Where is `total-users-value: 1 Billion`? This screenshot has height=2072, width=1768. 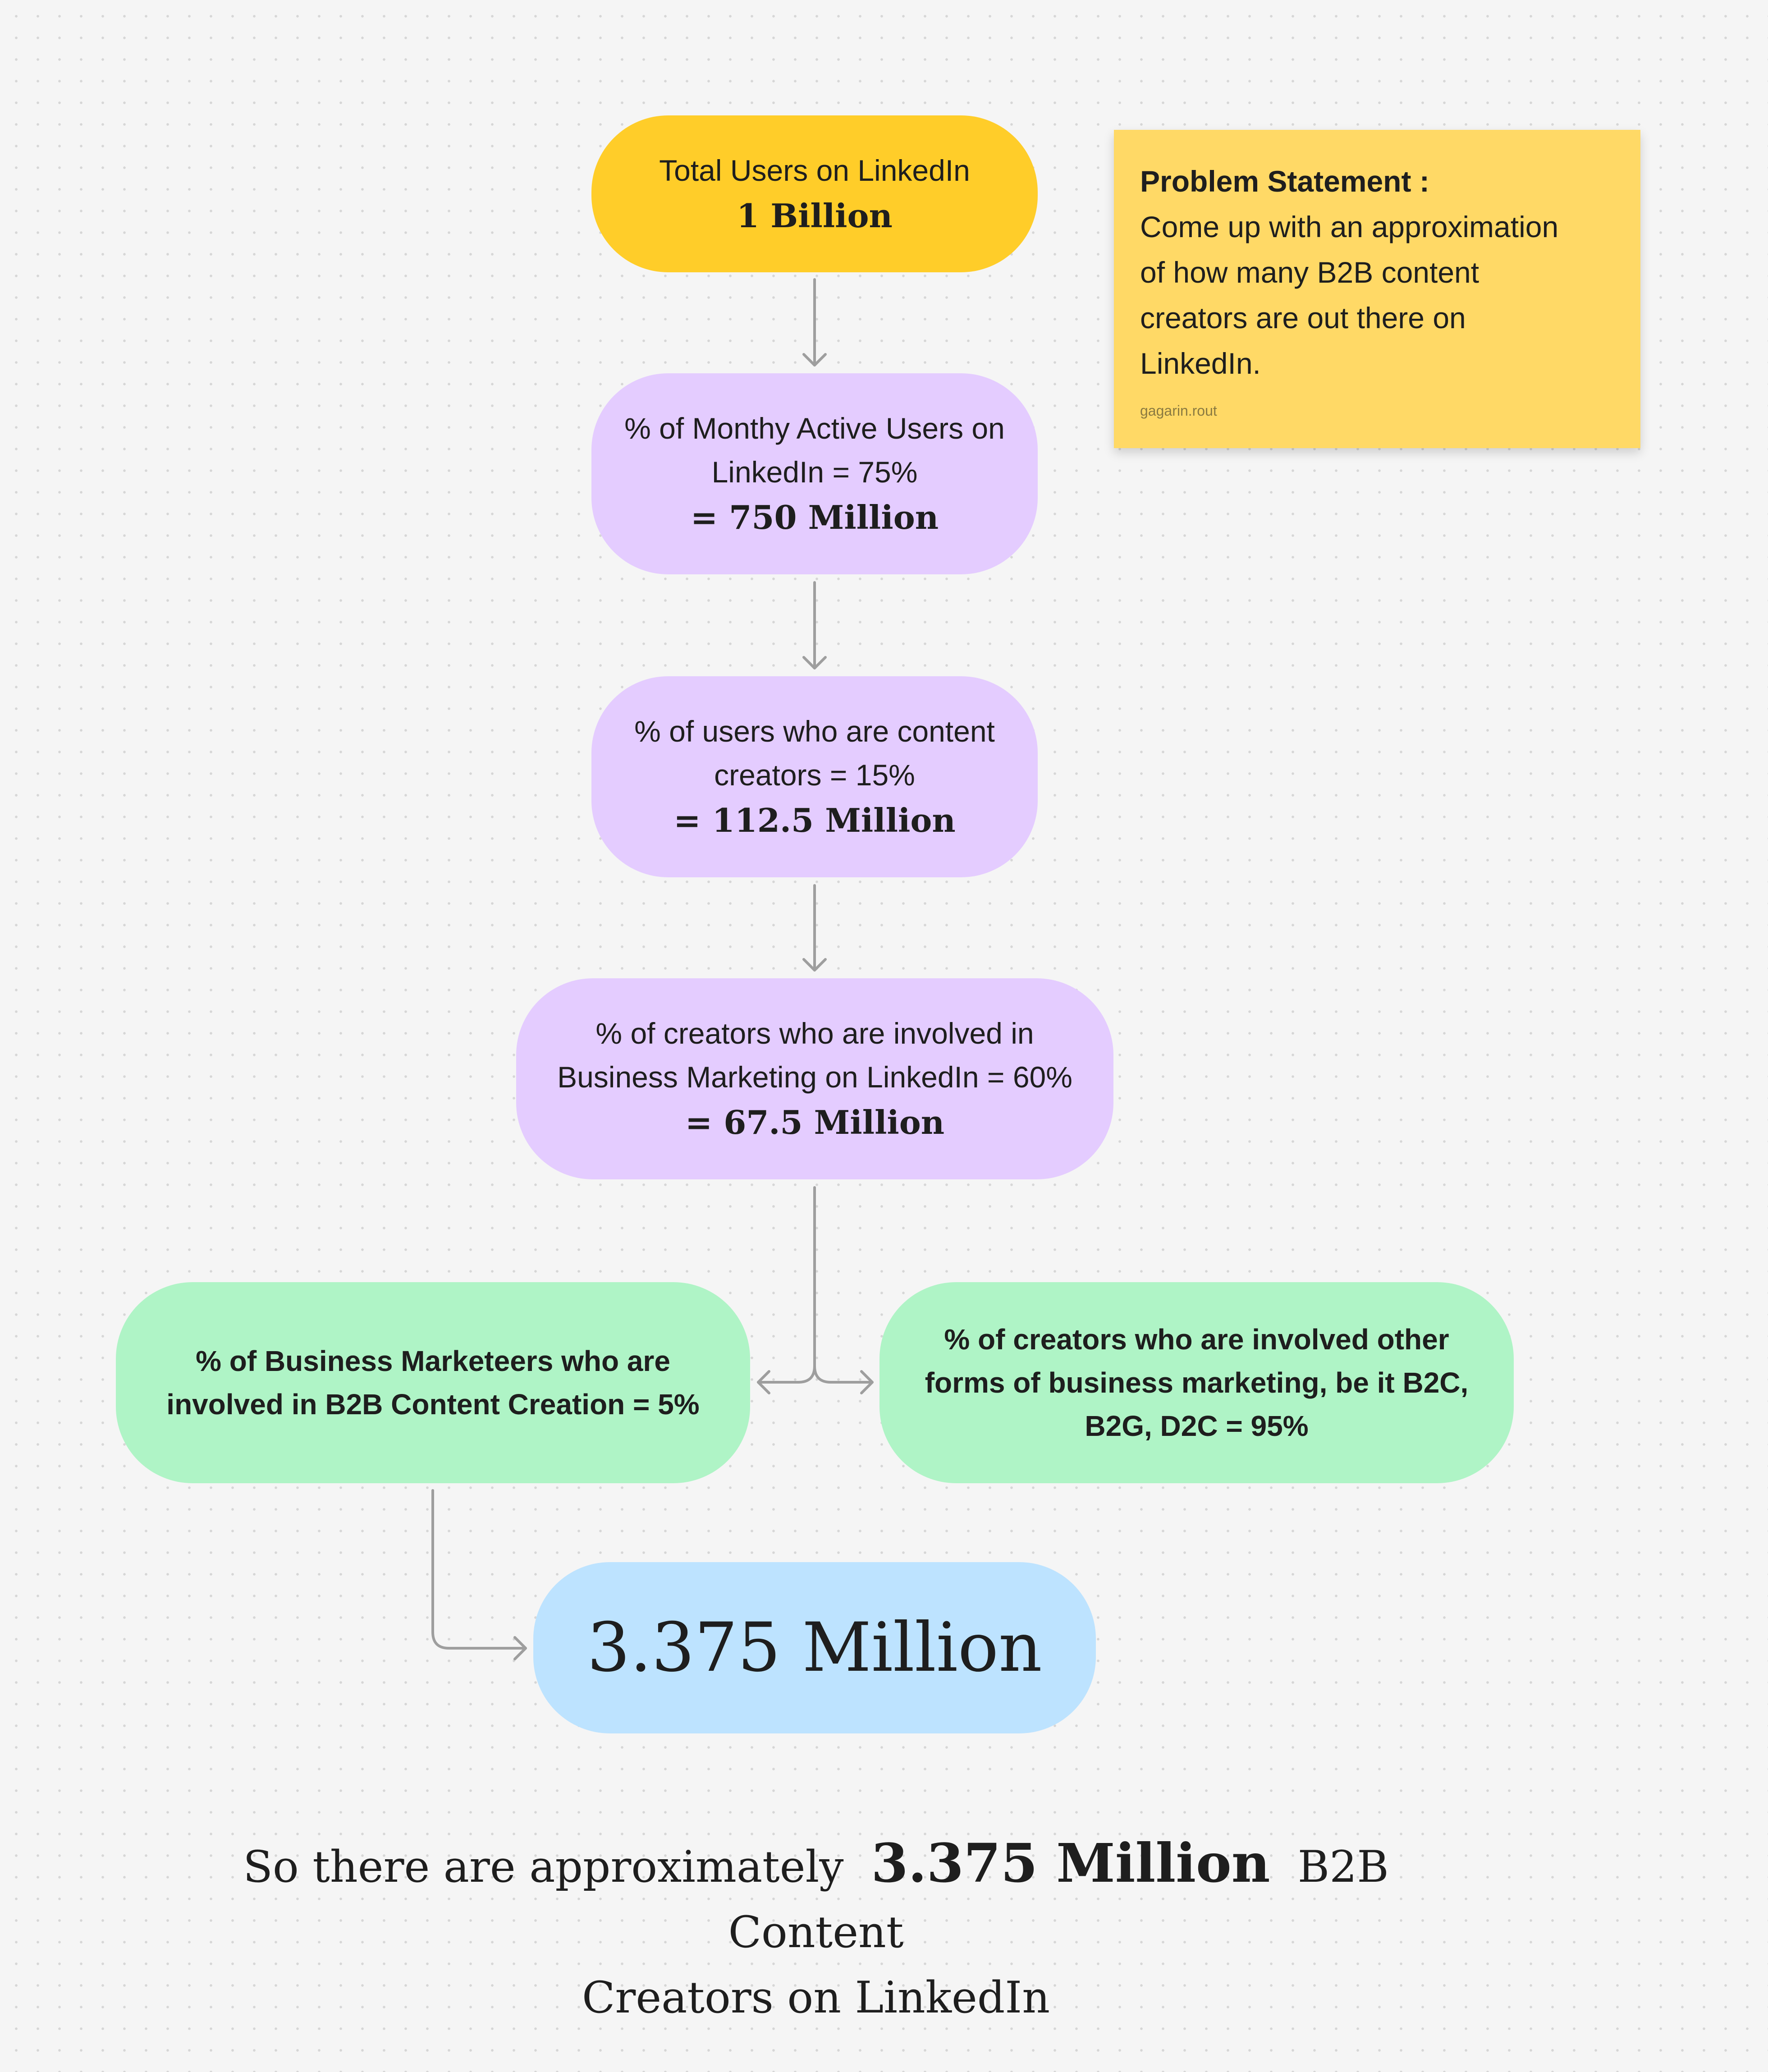
total-users-value: 1 Billion is located at coordinates (815, 215).